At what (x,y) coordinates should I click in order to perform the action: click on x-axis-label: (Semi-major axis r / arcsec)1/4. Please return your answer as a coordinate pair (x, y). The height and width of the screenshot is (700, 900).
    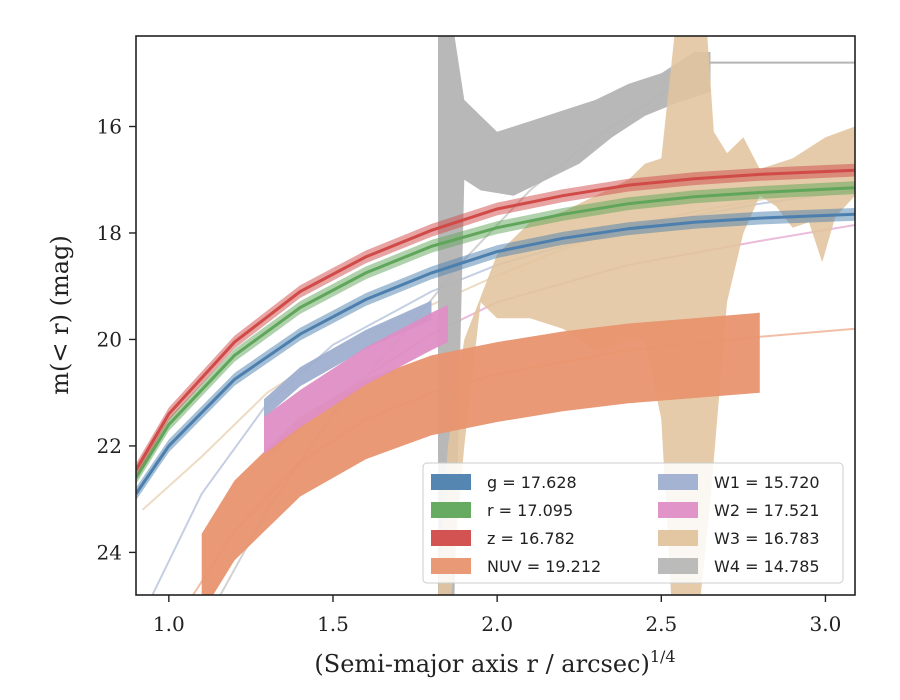
    Looking at the image, I should click on (494, 662).